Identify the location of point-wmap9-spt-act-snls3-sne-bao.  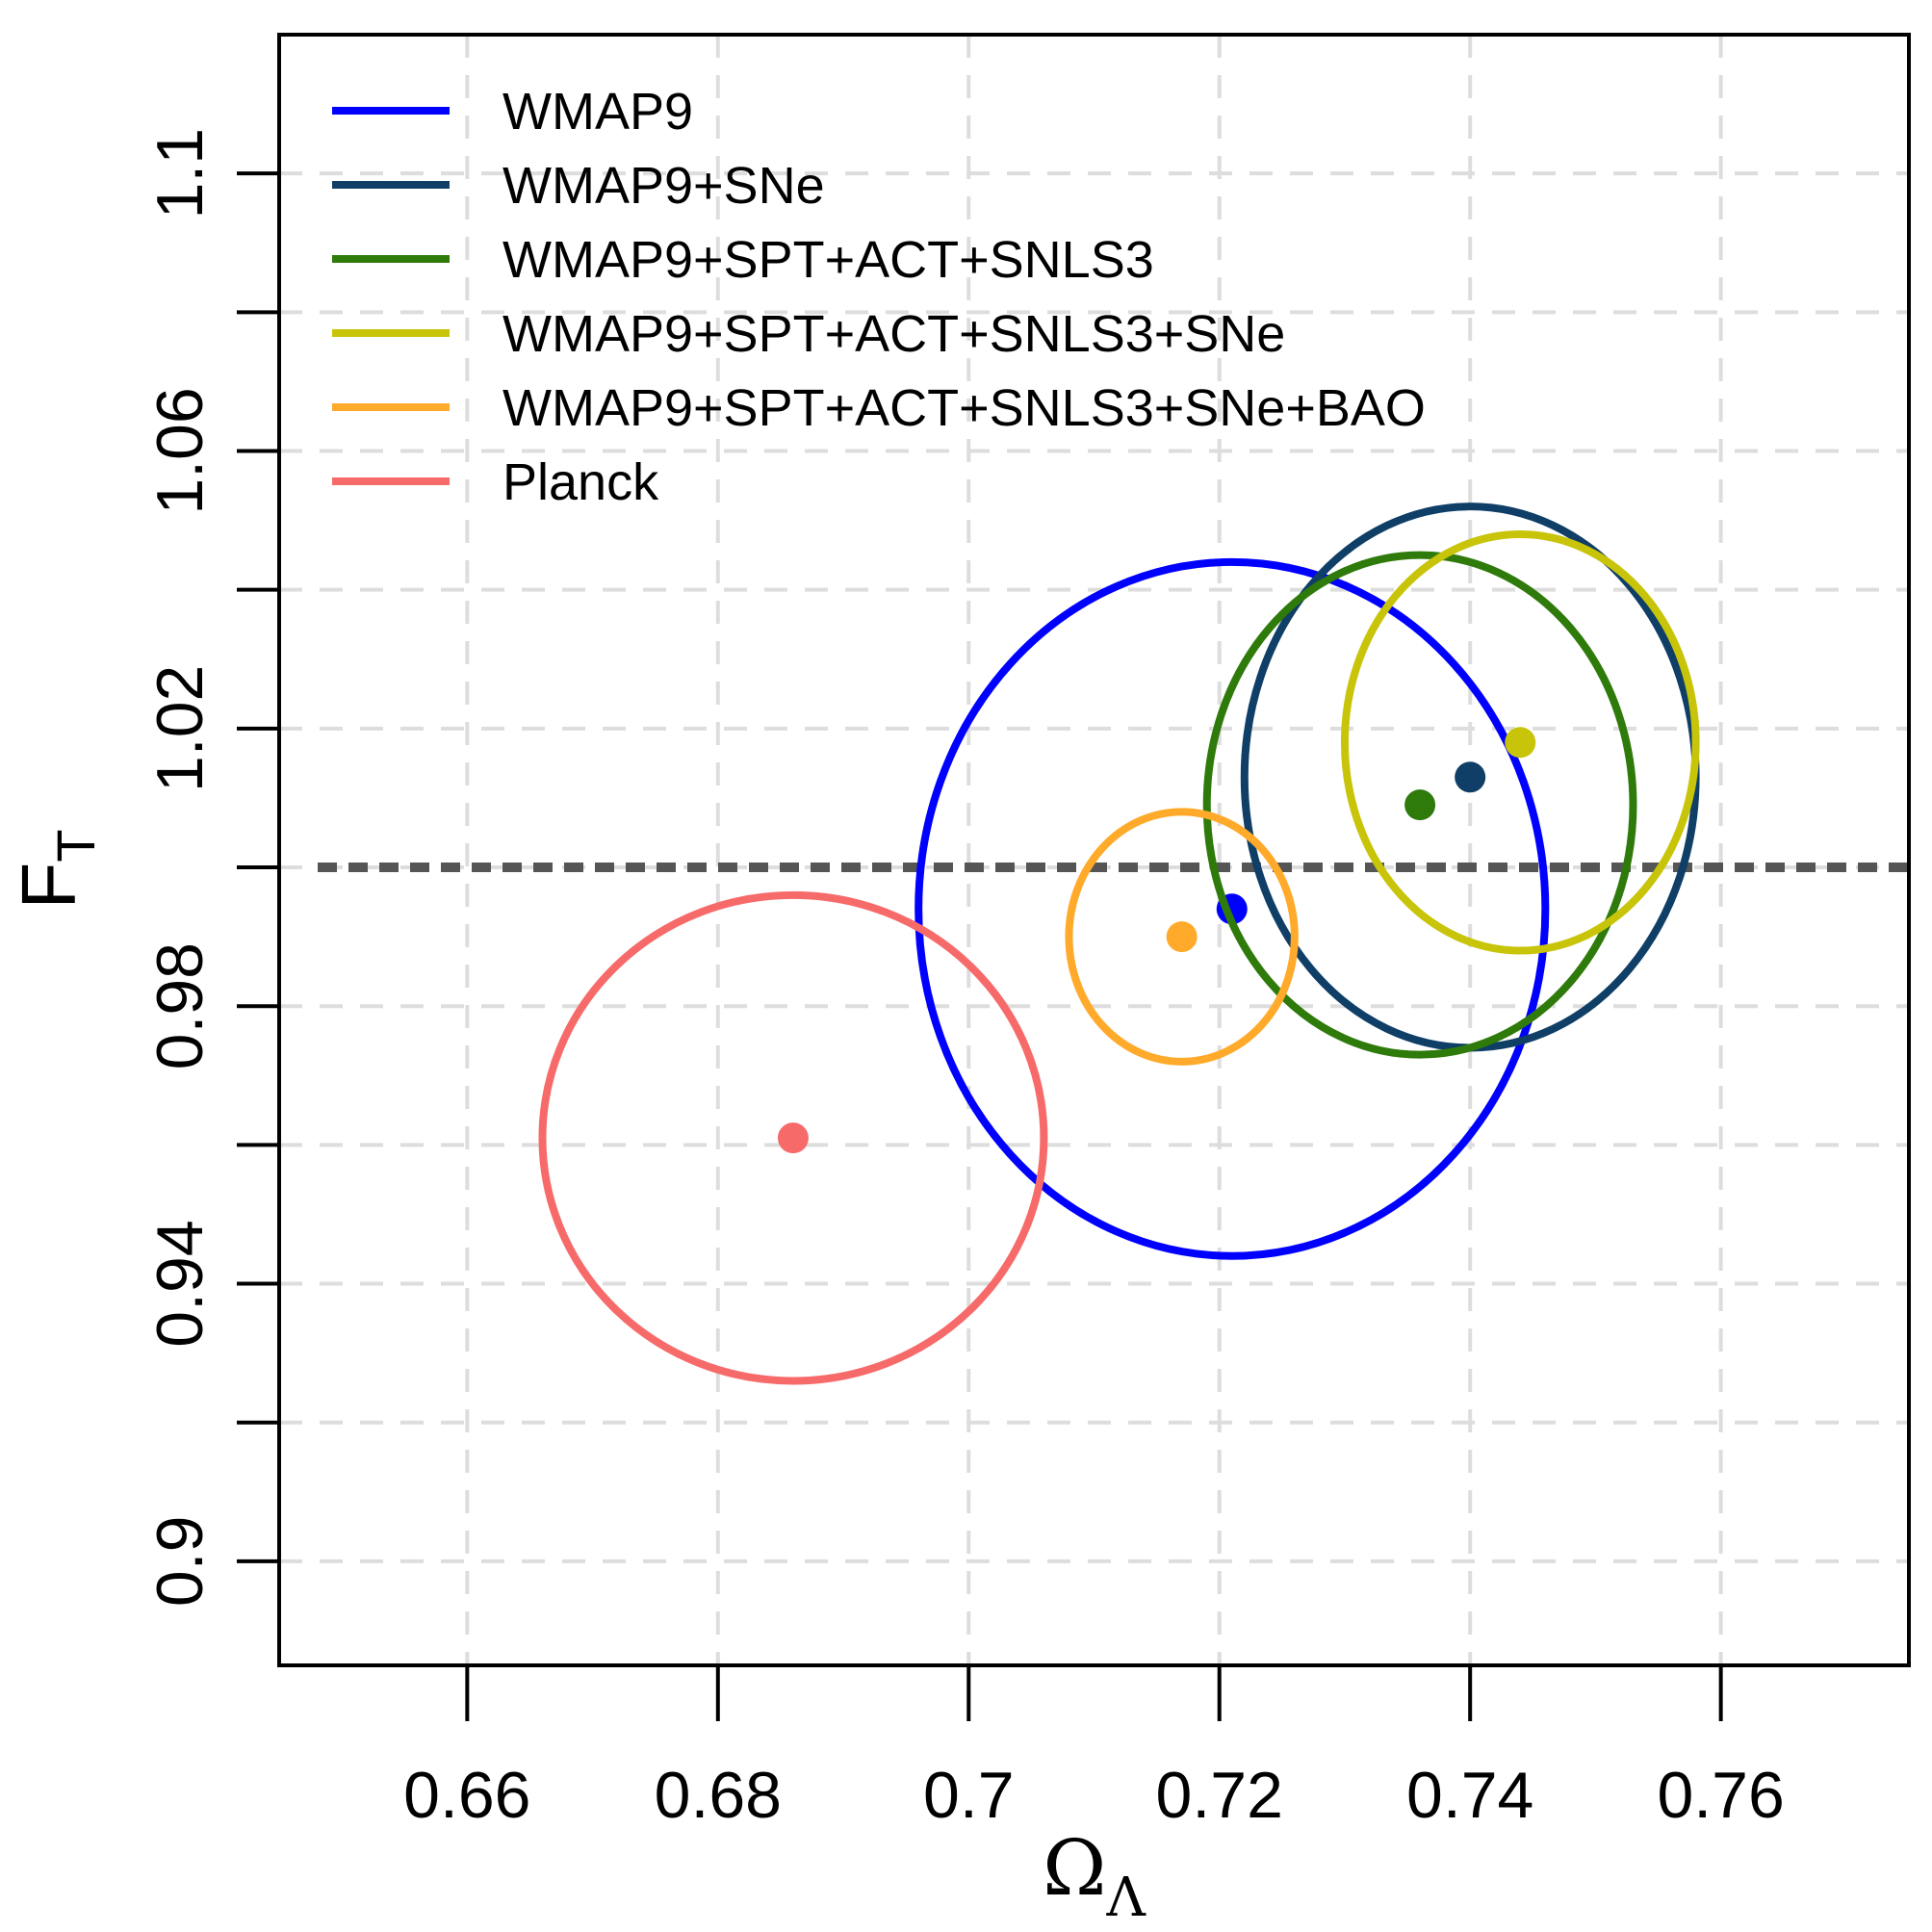
(1182, 937).